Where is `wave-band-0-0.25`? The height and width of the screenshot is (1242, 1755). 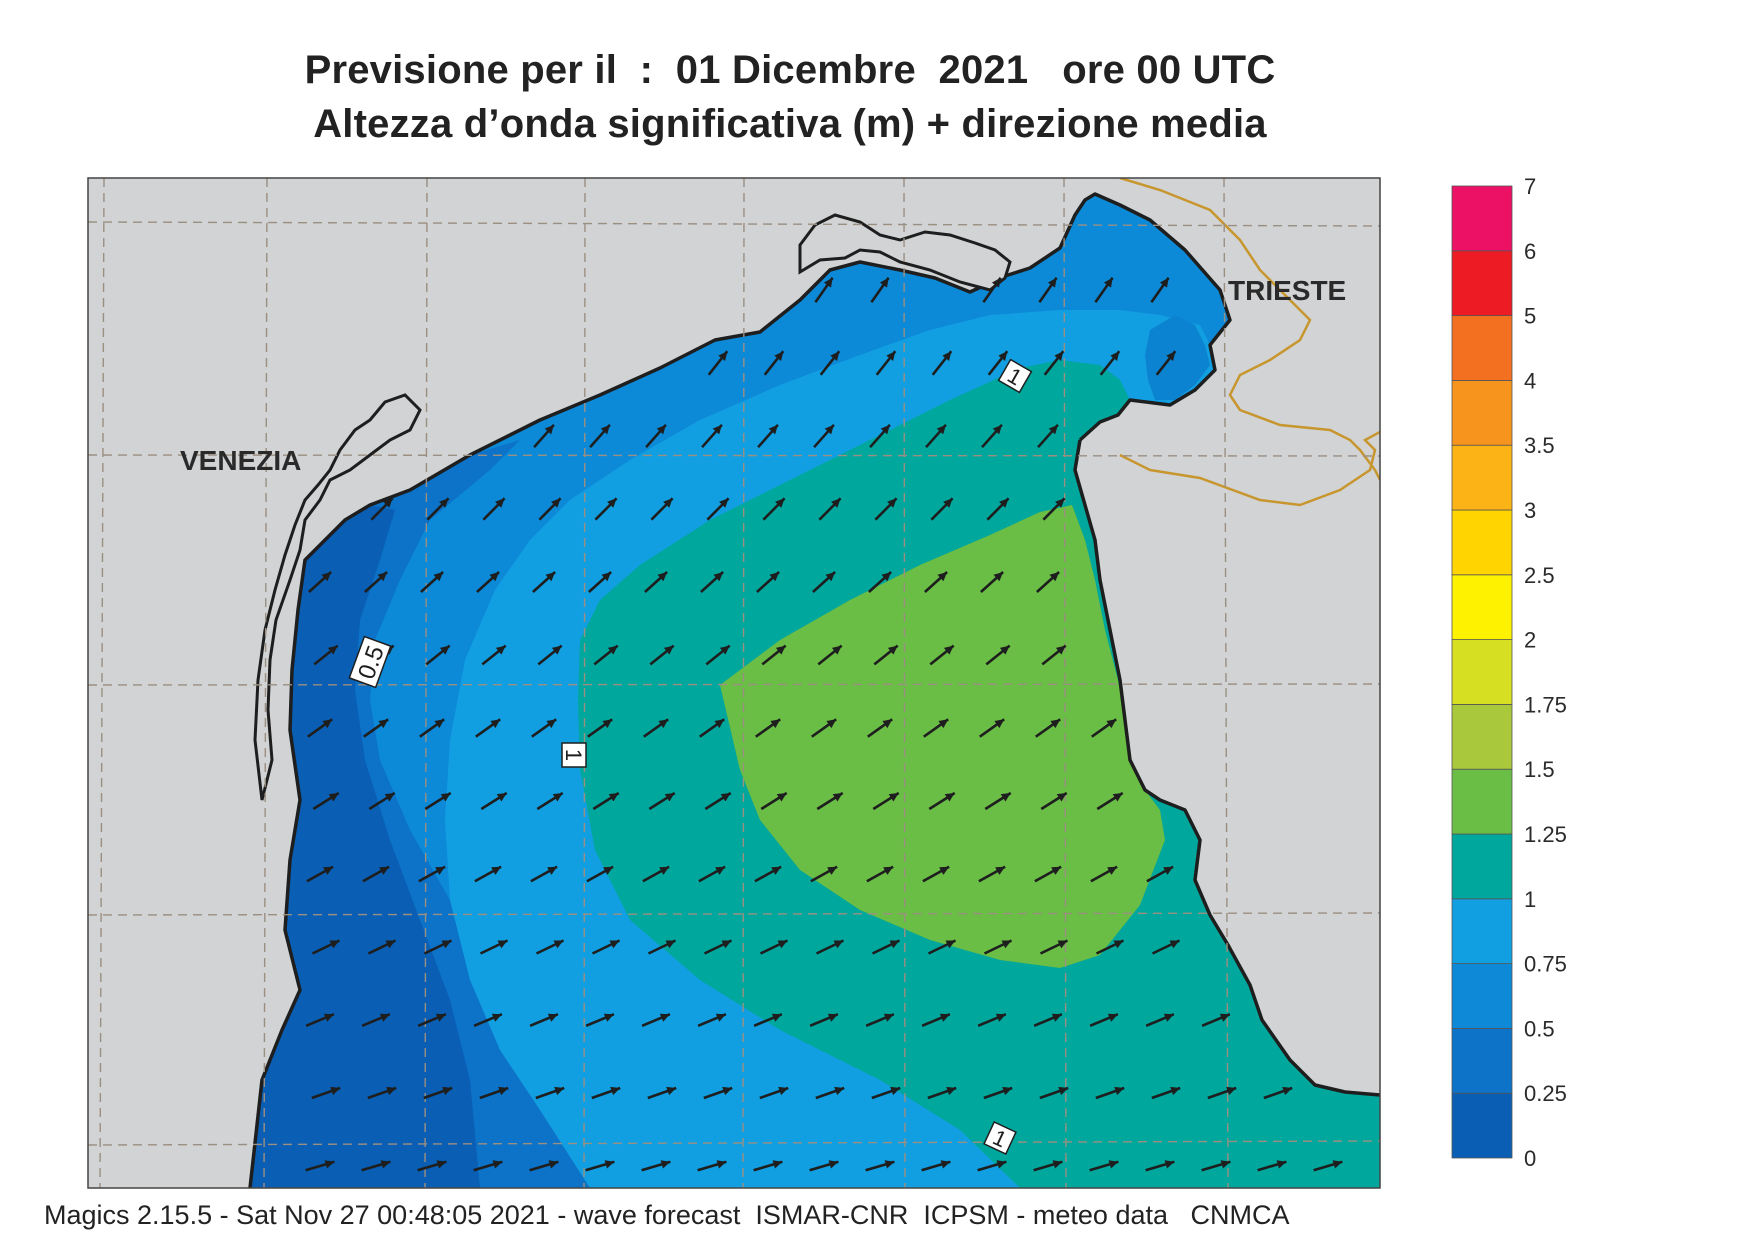 wave-band-0-0.25 is located at coordinates (365, 846).